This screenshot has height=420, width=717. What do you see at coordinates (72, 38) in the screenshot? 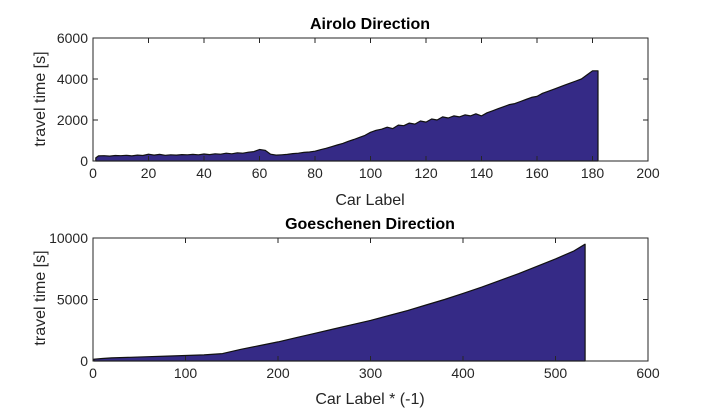
I see `y-tick-label: 6000` at bounding box center [72, 38].